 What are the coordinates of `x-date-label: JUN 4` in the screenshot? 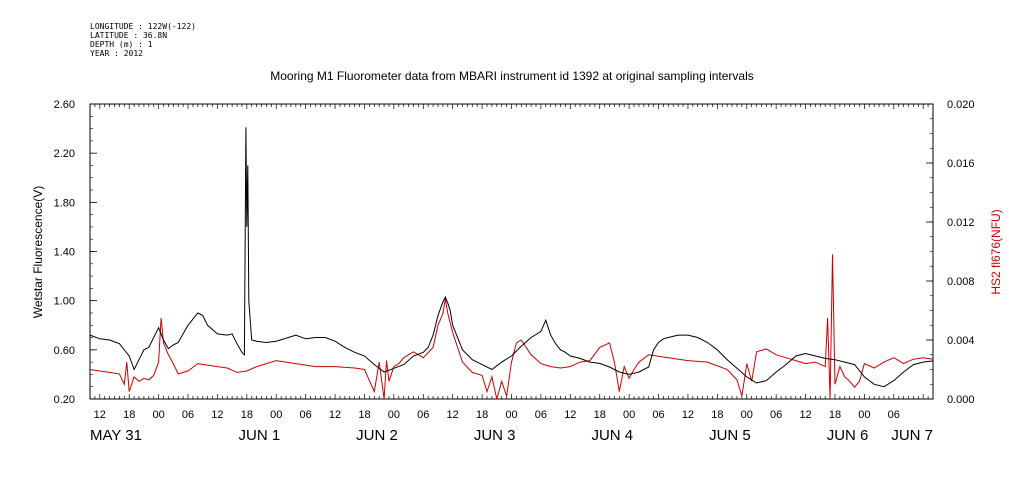 It's located at (612, 435).